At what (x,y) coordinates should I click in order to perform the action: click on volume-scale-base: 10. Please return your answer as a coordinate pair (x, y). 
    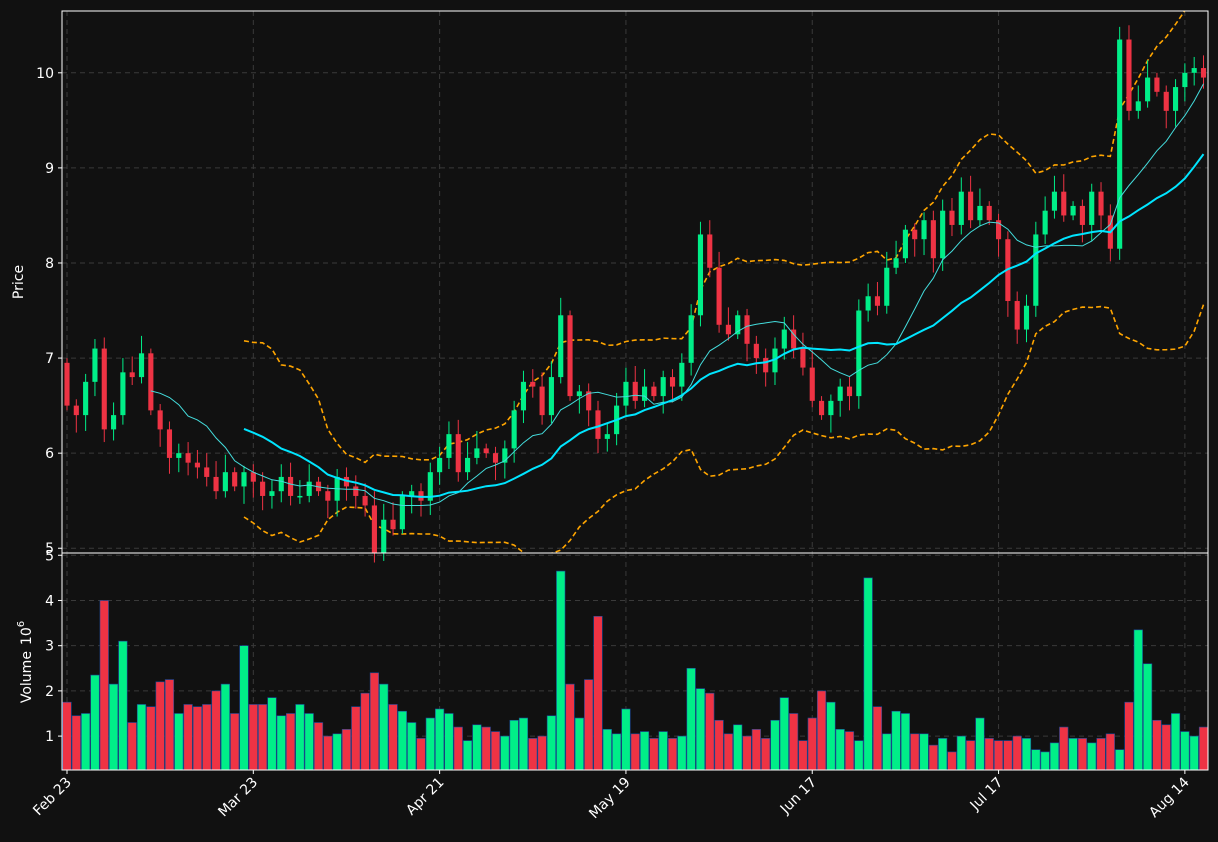
    Looking at the image, I should click on (27, 636).